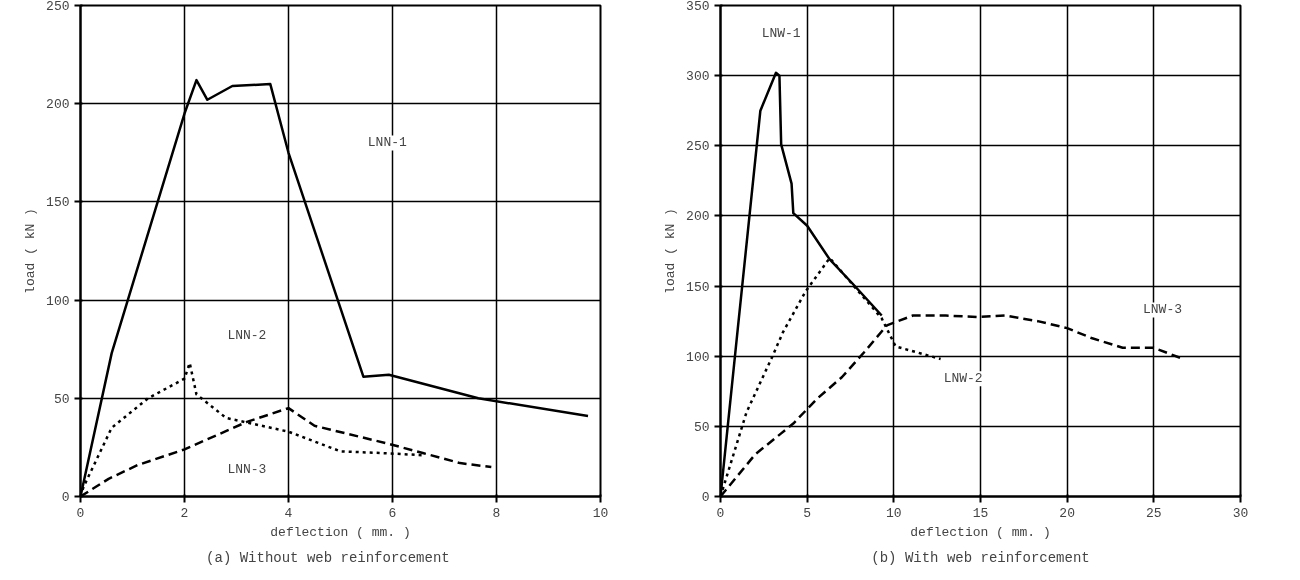 The width and height of the screenshot is (1300, 580). What do you see at coordinates (184, 513) in the screenshot?
I see `x-tick-label: 2` at bounding box center [184, 513].